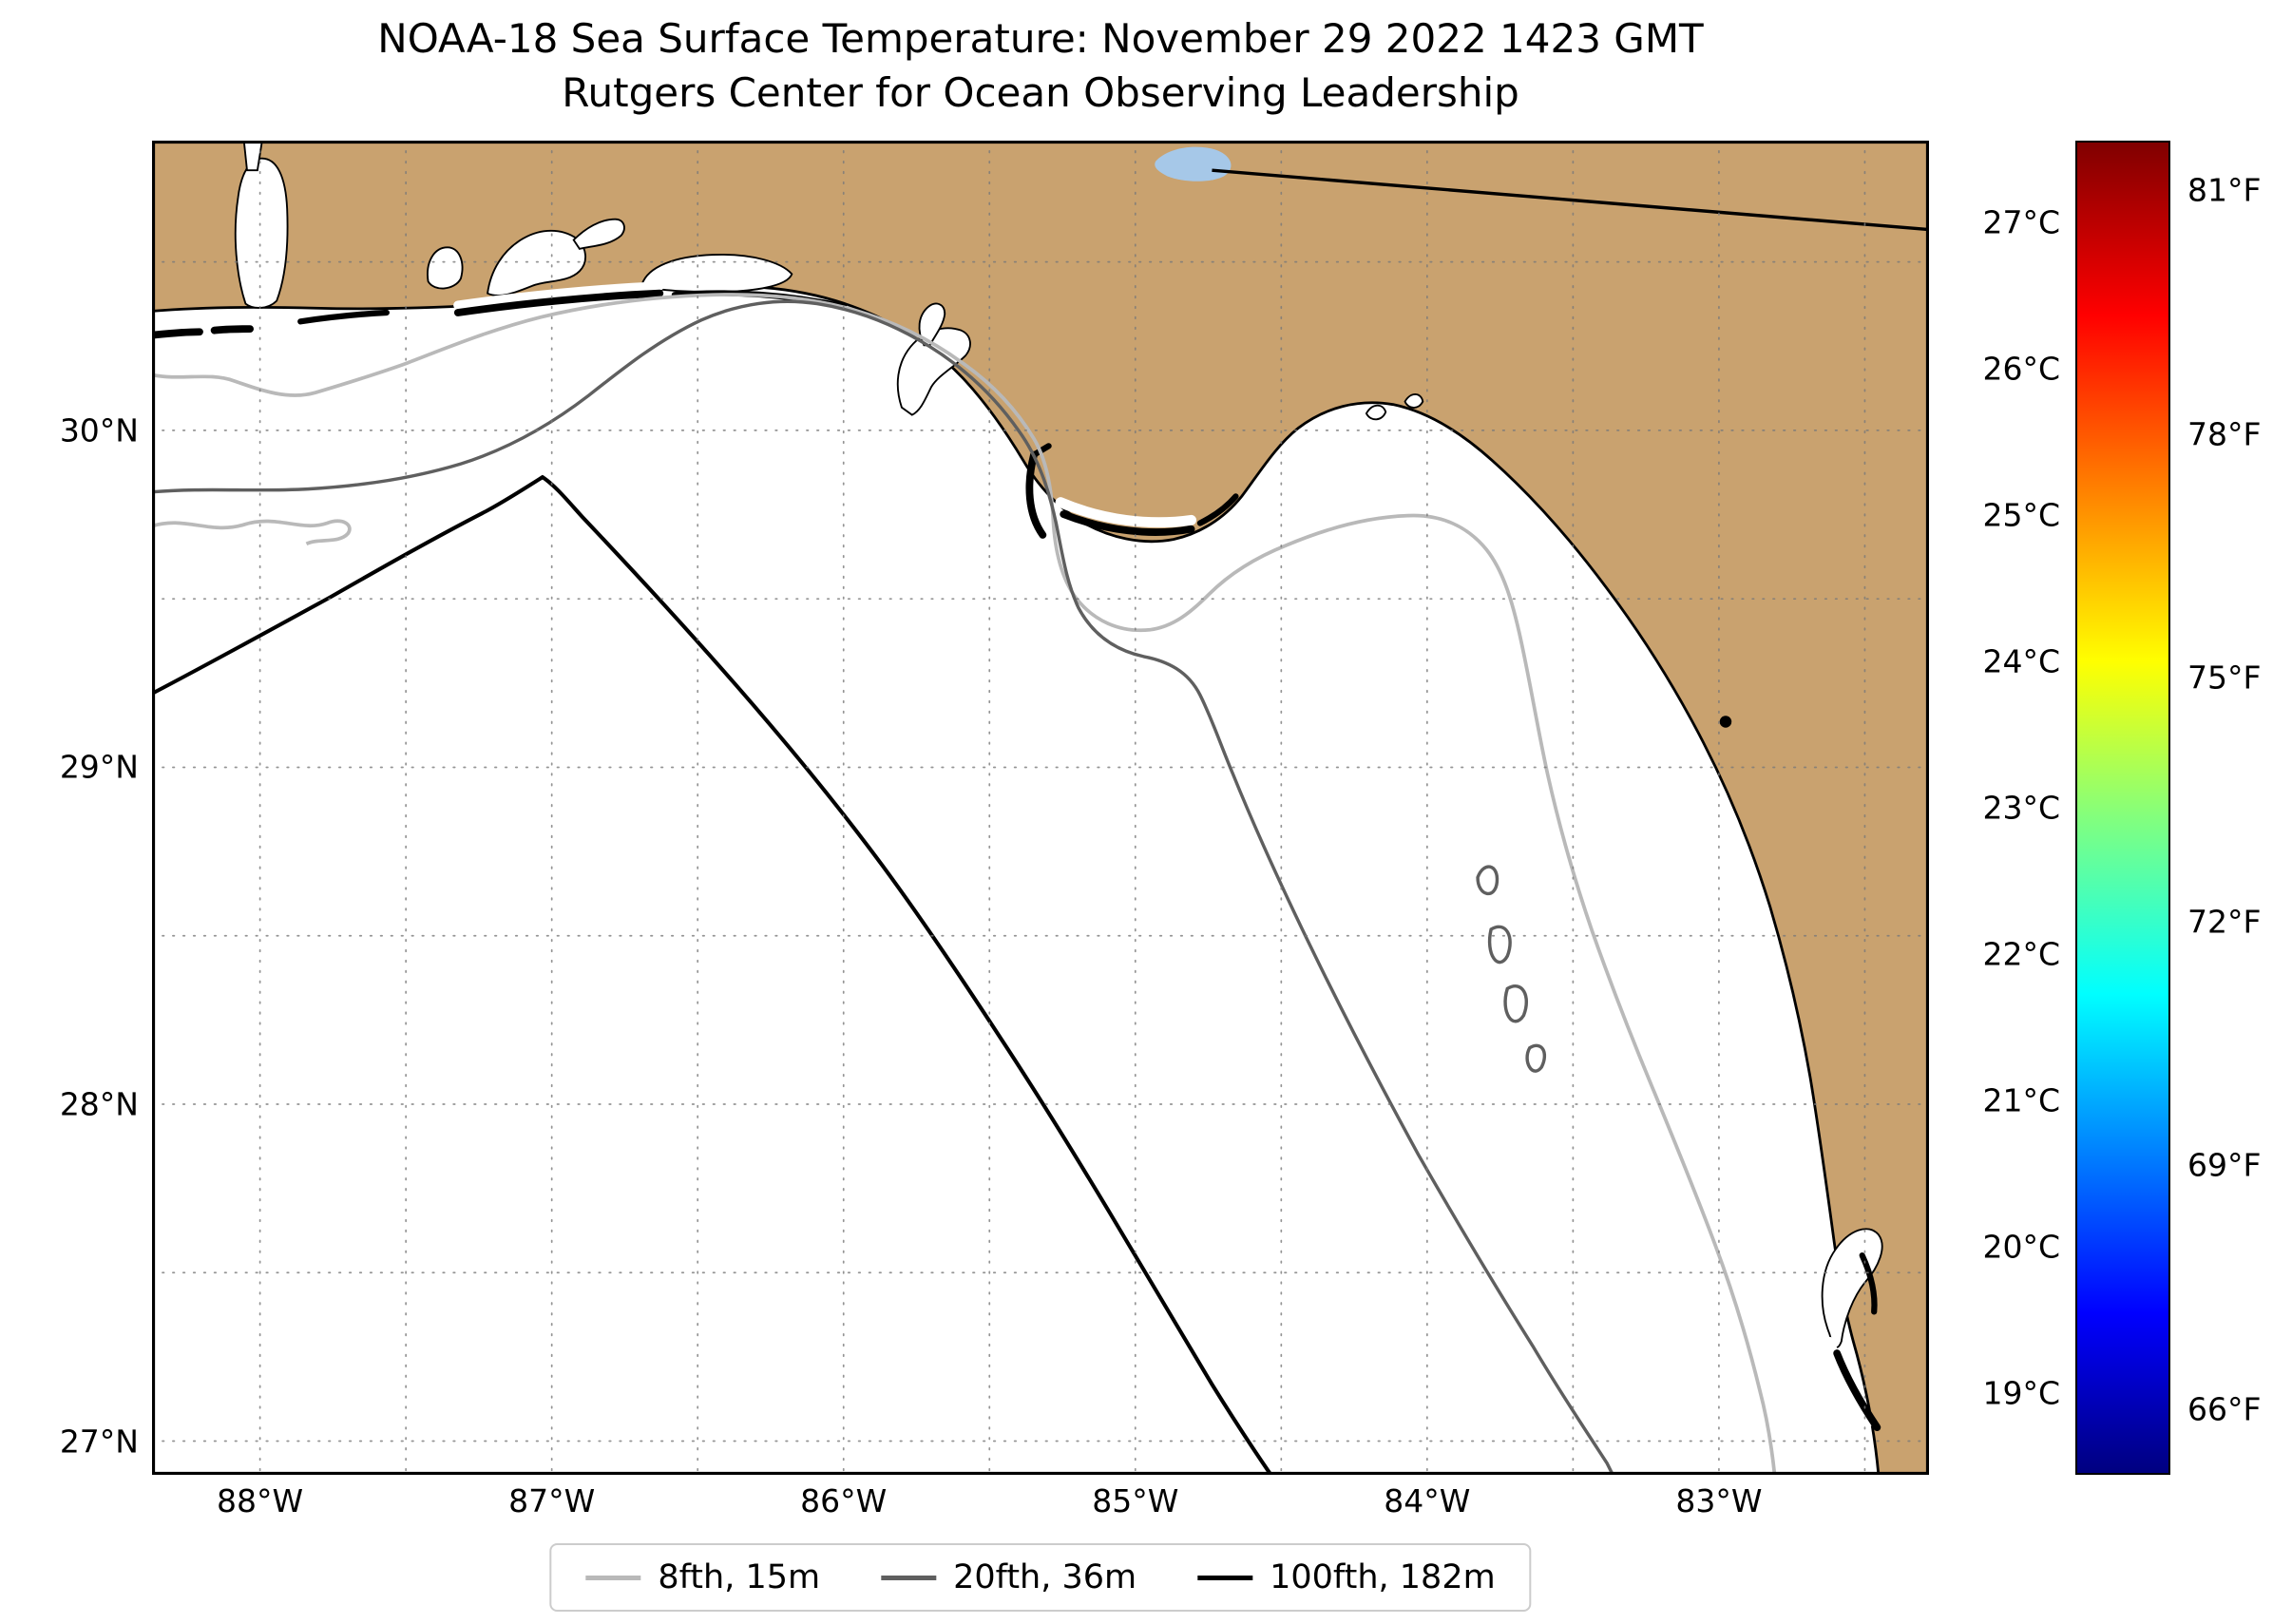 The image size is (2292, 1624). What do you see at coordinates (1135, 1500) in the screenshot?
I see `lon-tick-label: 85°W` at bounding box center [1135, 1500].